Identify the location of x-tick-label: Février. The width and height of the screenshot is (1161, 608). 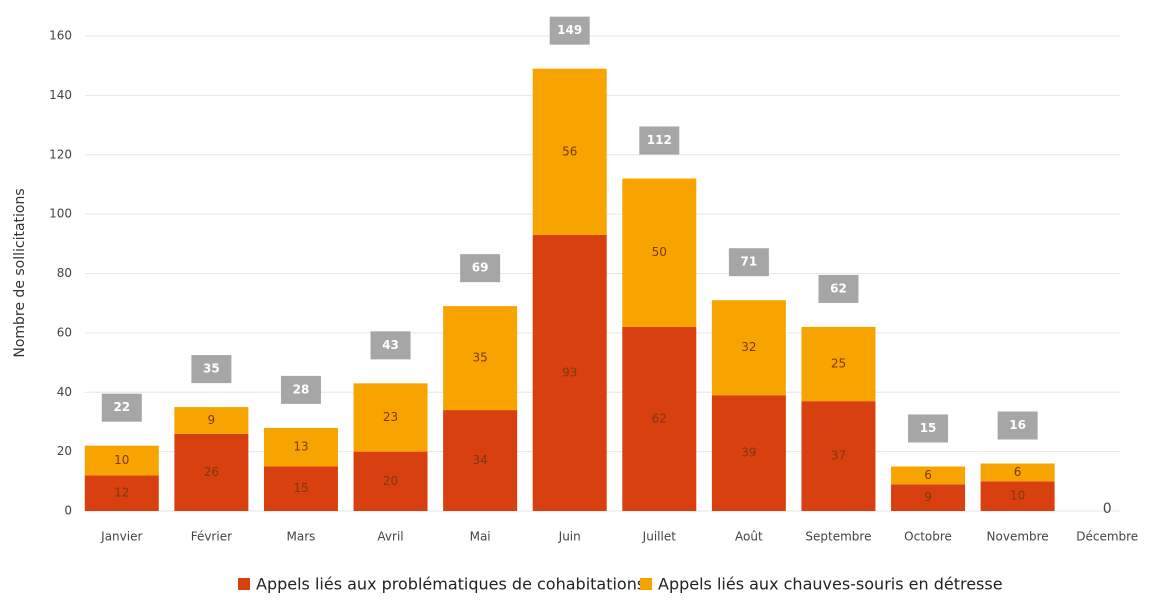
(211, 537).